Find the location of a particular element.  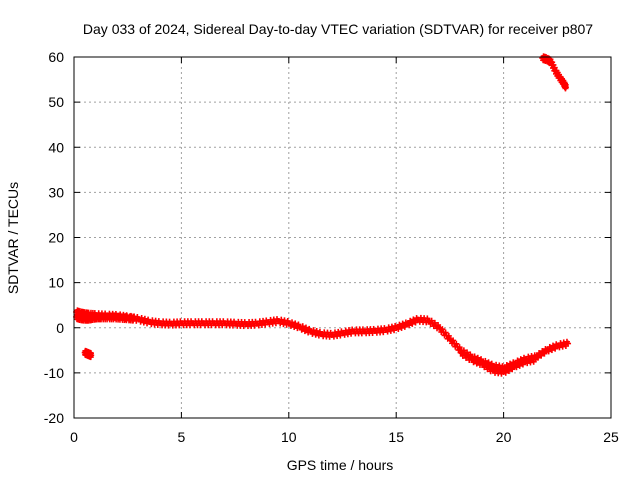

x-tick-label: 20 is located at coordinates (504, 437).